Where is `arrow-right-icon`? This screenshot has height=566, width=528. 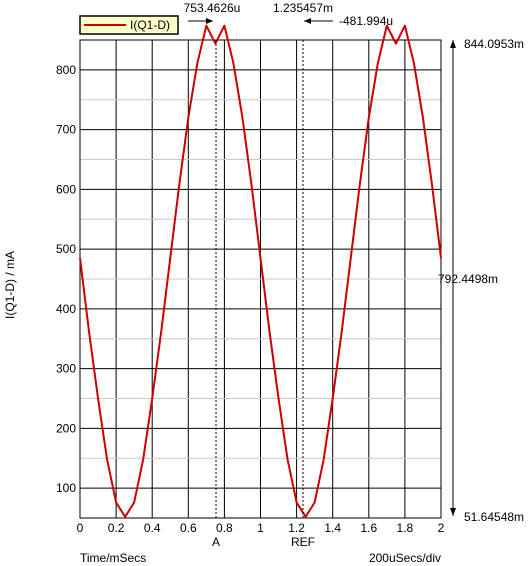
arrow-right-icon is located at coordinates (200, 21).